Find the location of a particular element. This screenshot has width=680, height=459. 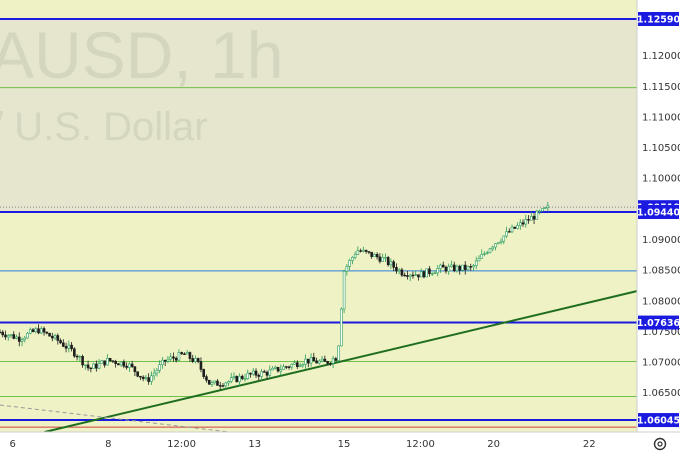

x-tick-label: 12:00 is located at coordinates (181, 444).